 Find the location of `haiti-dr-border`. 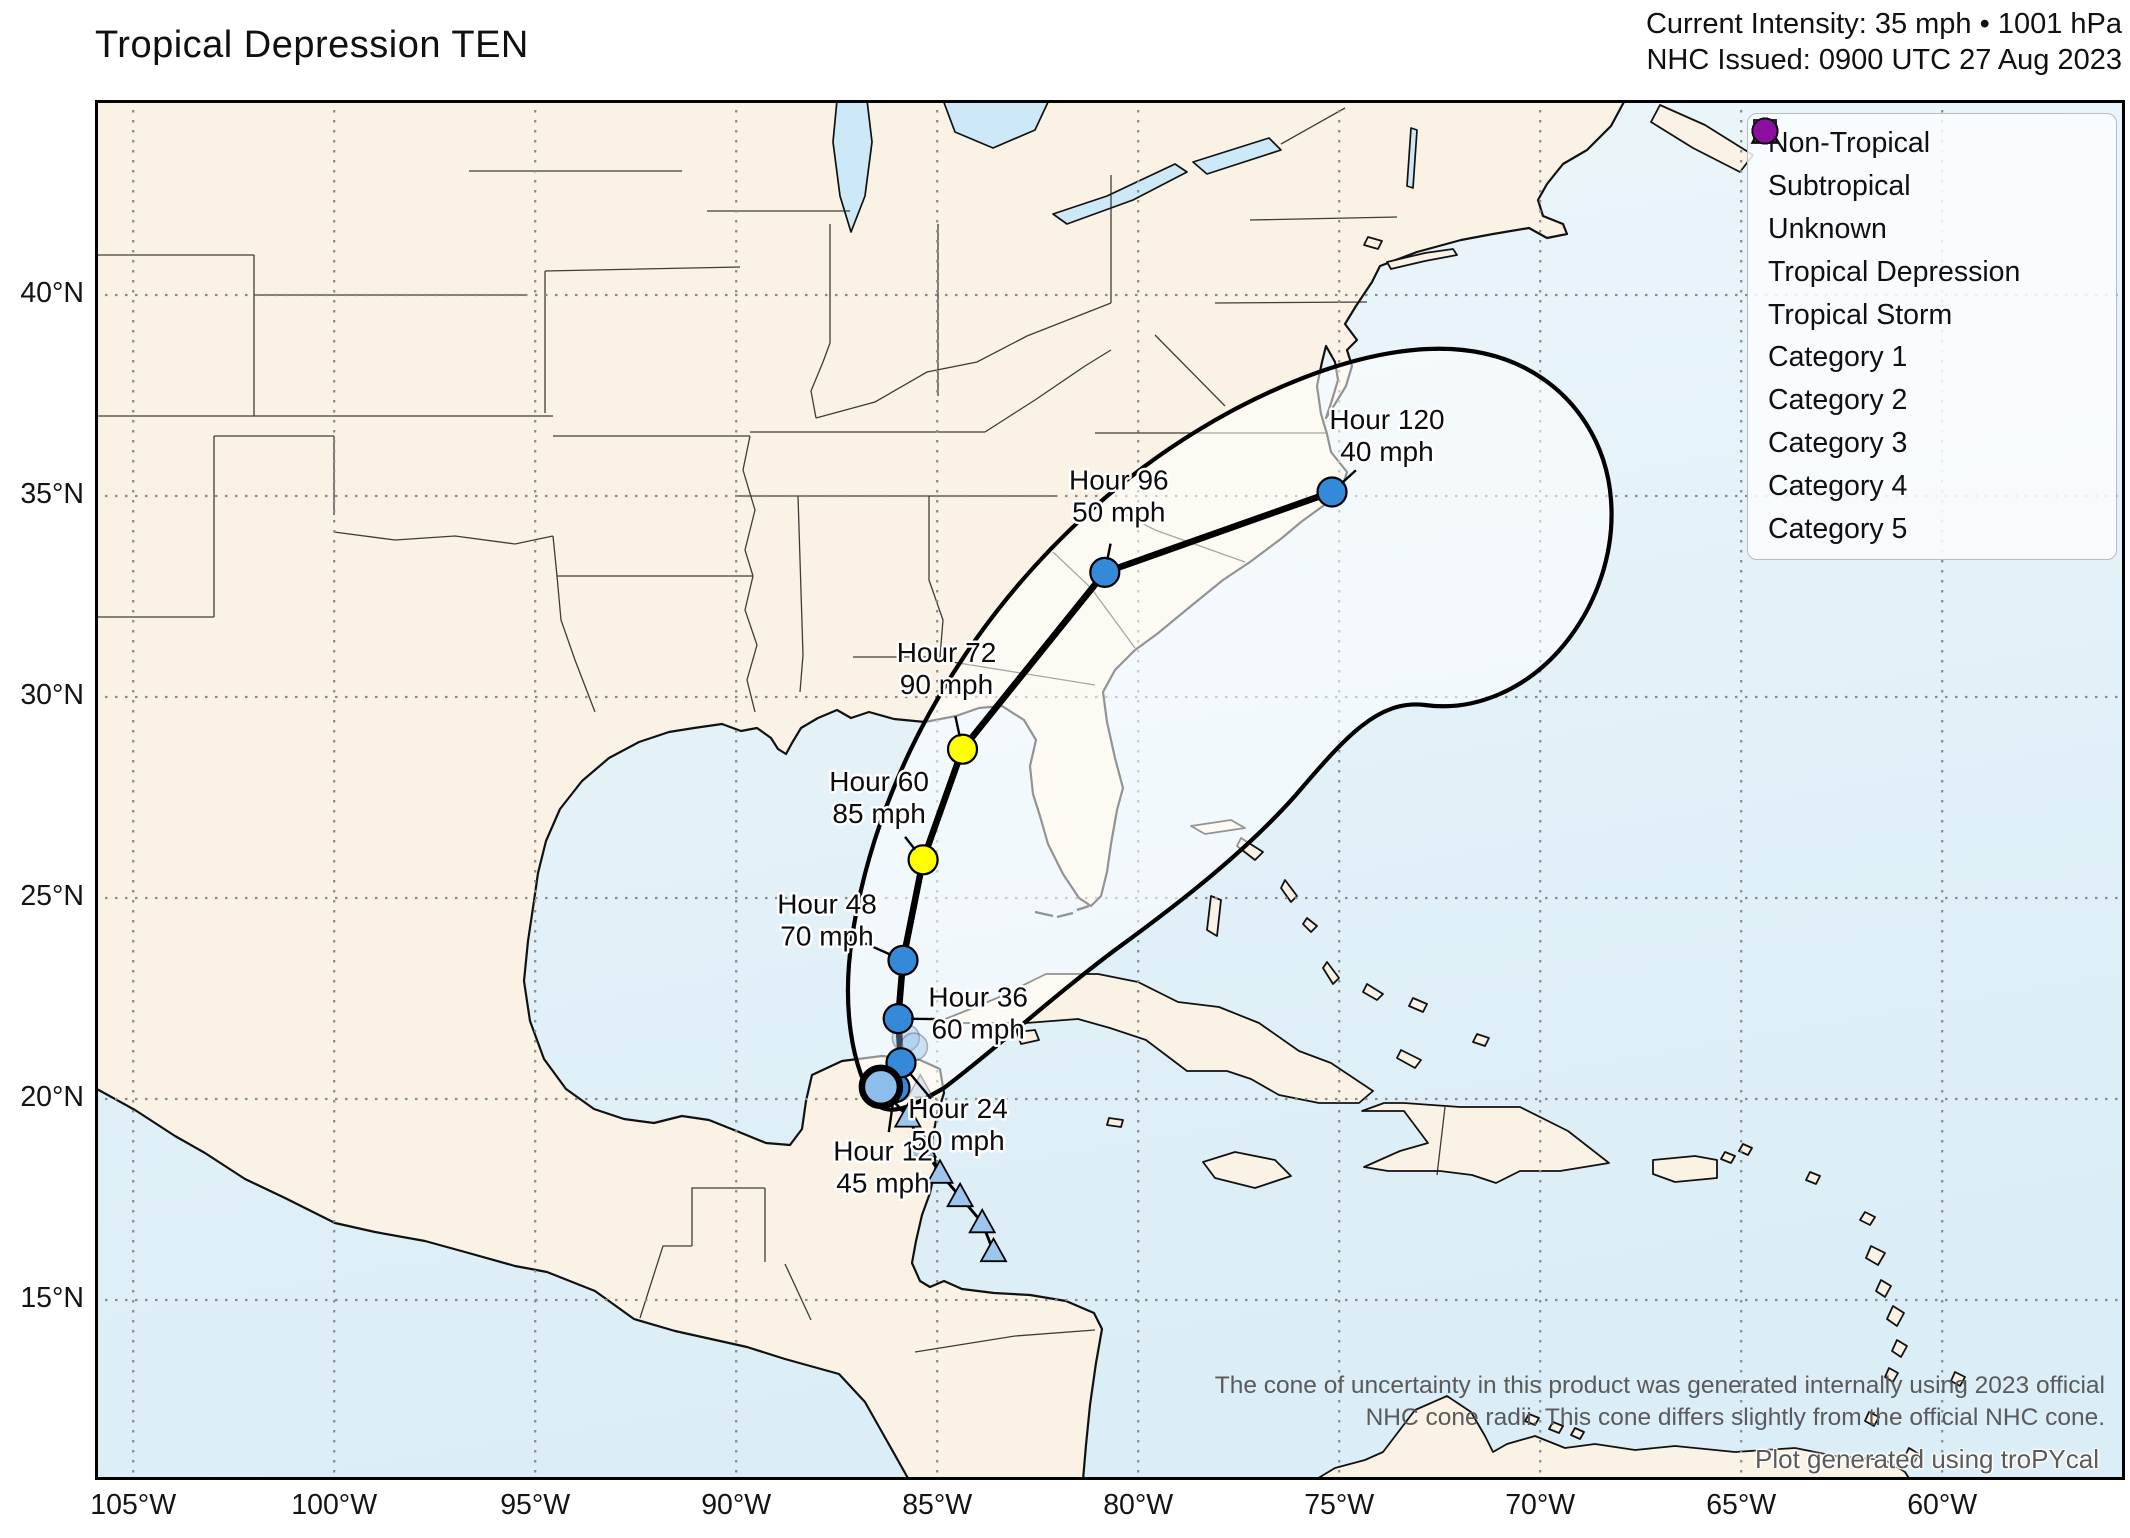

haiti-dr-border is located at coordinates (1441, 1141).